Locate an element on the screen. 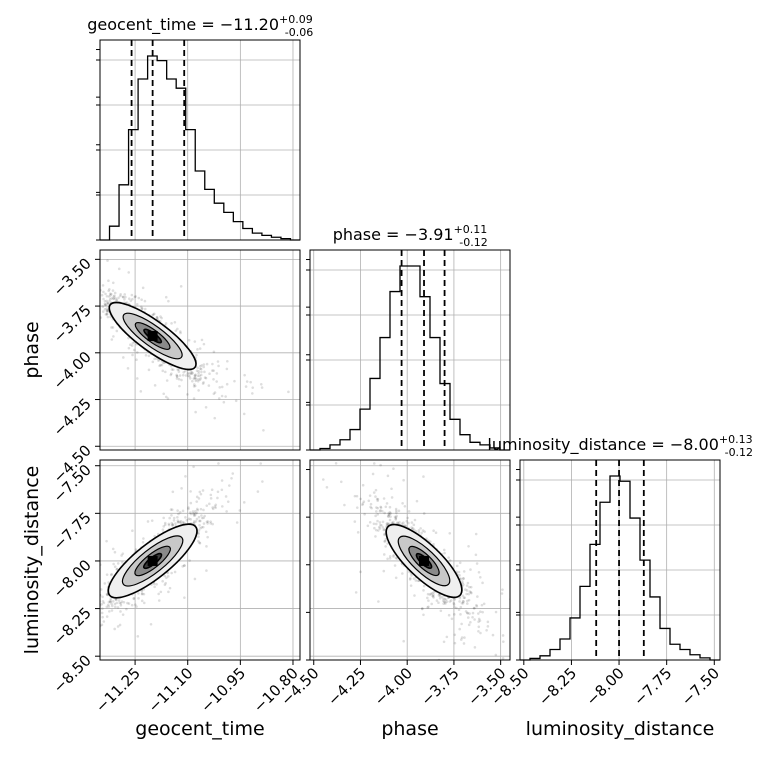  x-tick-label: −7.50 is located at coordinates (700, 686).